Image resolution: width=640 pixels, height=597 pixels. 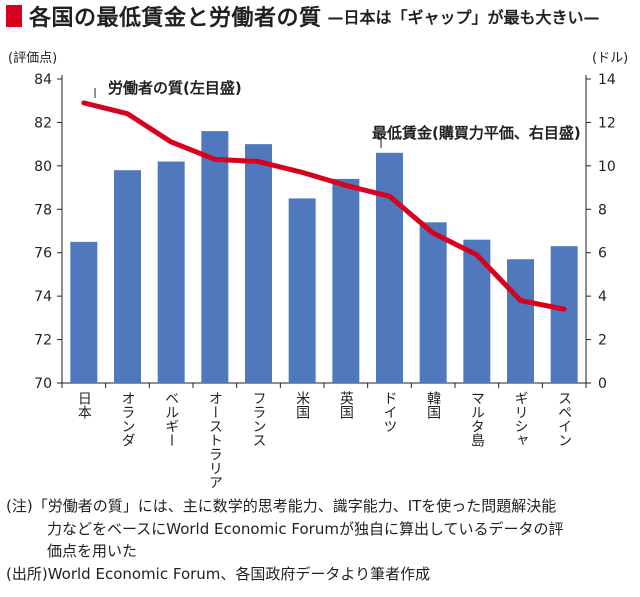 What do you see at coordinates (19, 506) in the screenshot?
I see `note-label: (注)` at bounding box center [19, 506].